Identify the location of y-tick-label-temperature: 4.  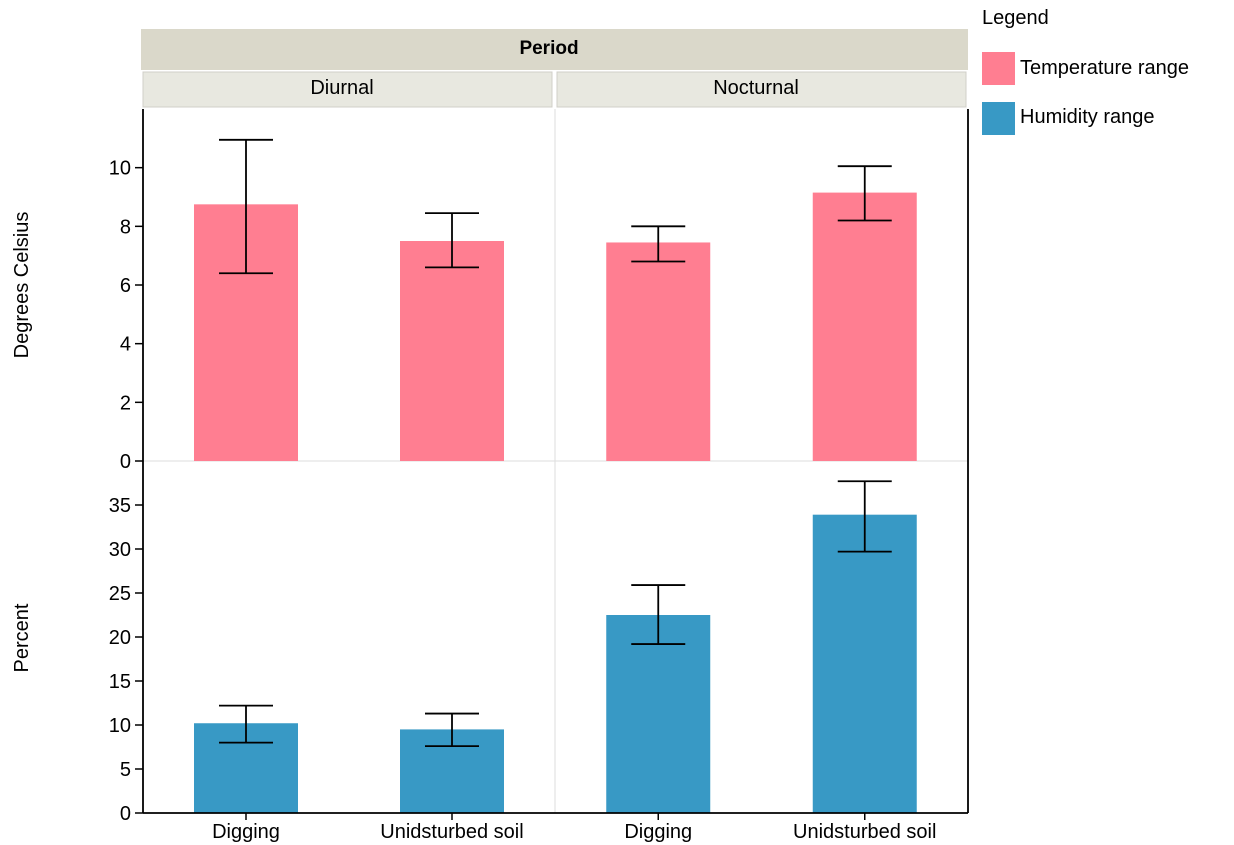
(125, 345).